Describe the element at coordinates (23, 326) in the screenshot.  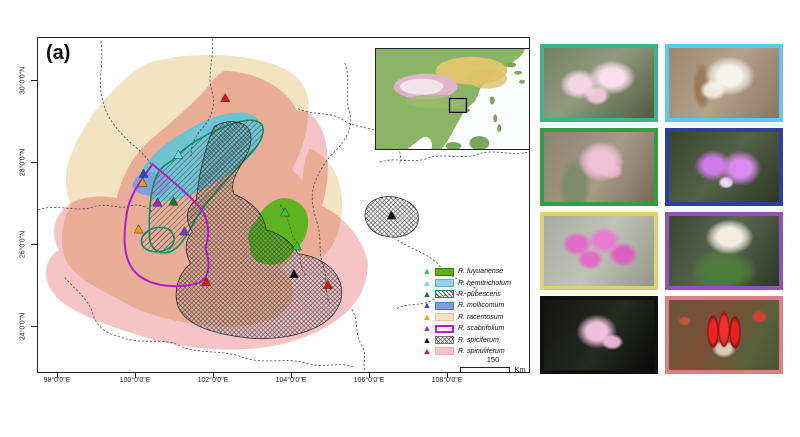
I see `lat-tick-label: 24°0'0"N` at that location.